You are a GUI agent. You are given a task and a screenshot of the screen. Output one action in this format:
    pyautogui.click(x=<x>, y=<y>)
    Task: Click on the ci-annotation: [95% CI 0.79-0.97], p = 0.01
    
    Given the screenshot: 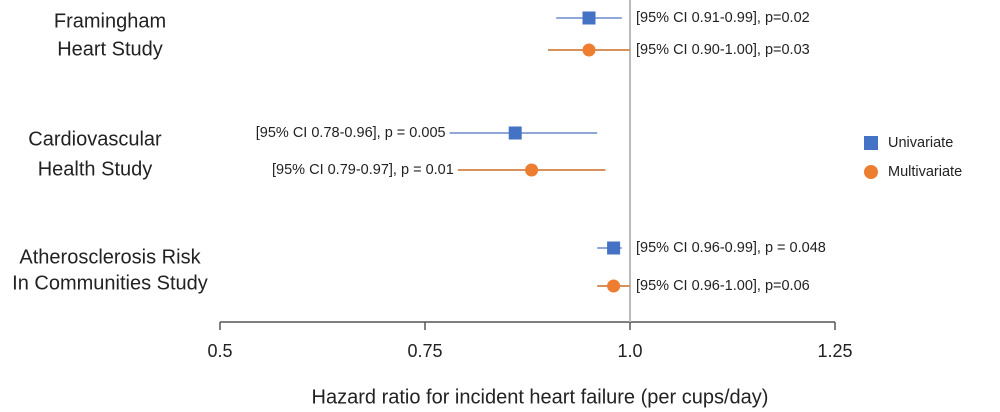 What is the action you would take?
    pyautogui.click(x=363, y=170)
    